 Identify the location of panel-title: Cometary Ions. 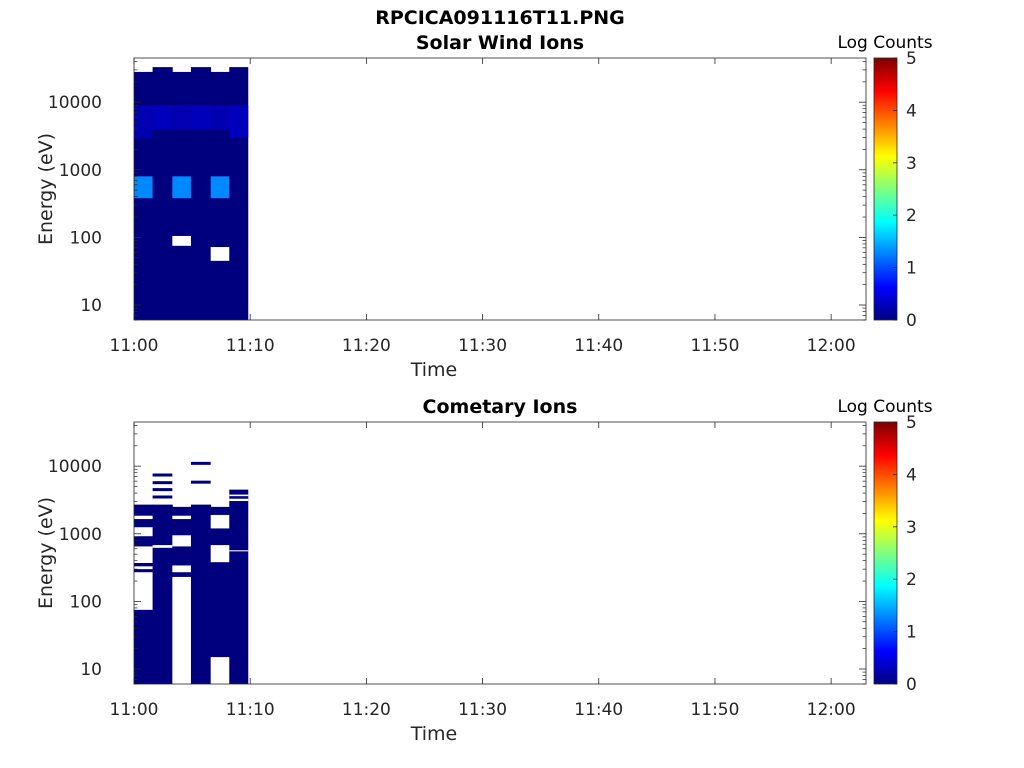
(500, 407).